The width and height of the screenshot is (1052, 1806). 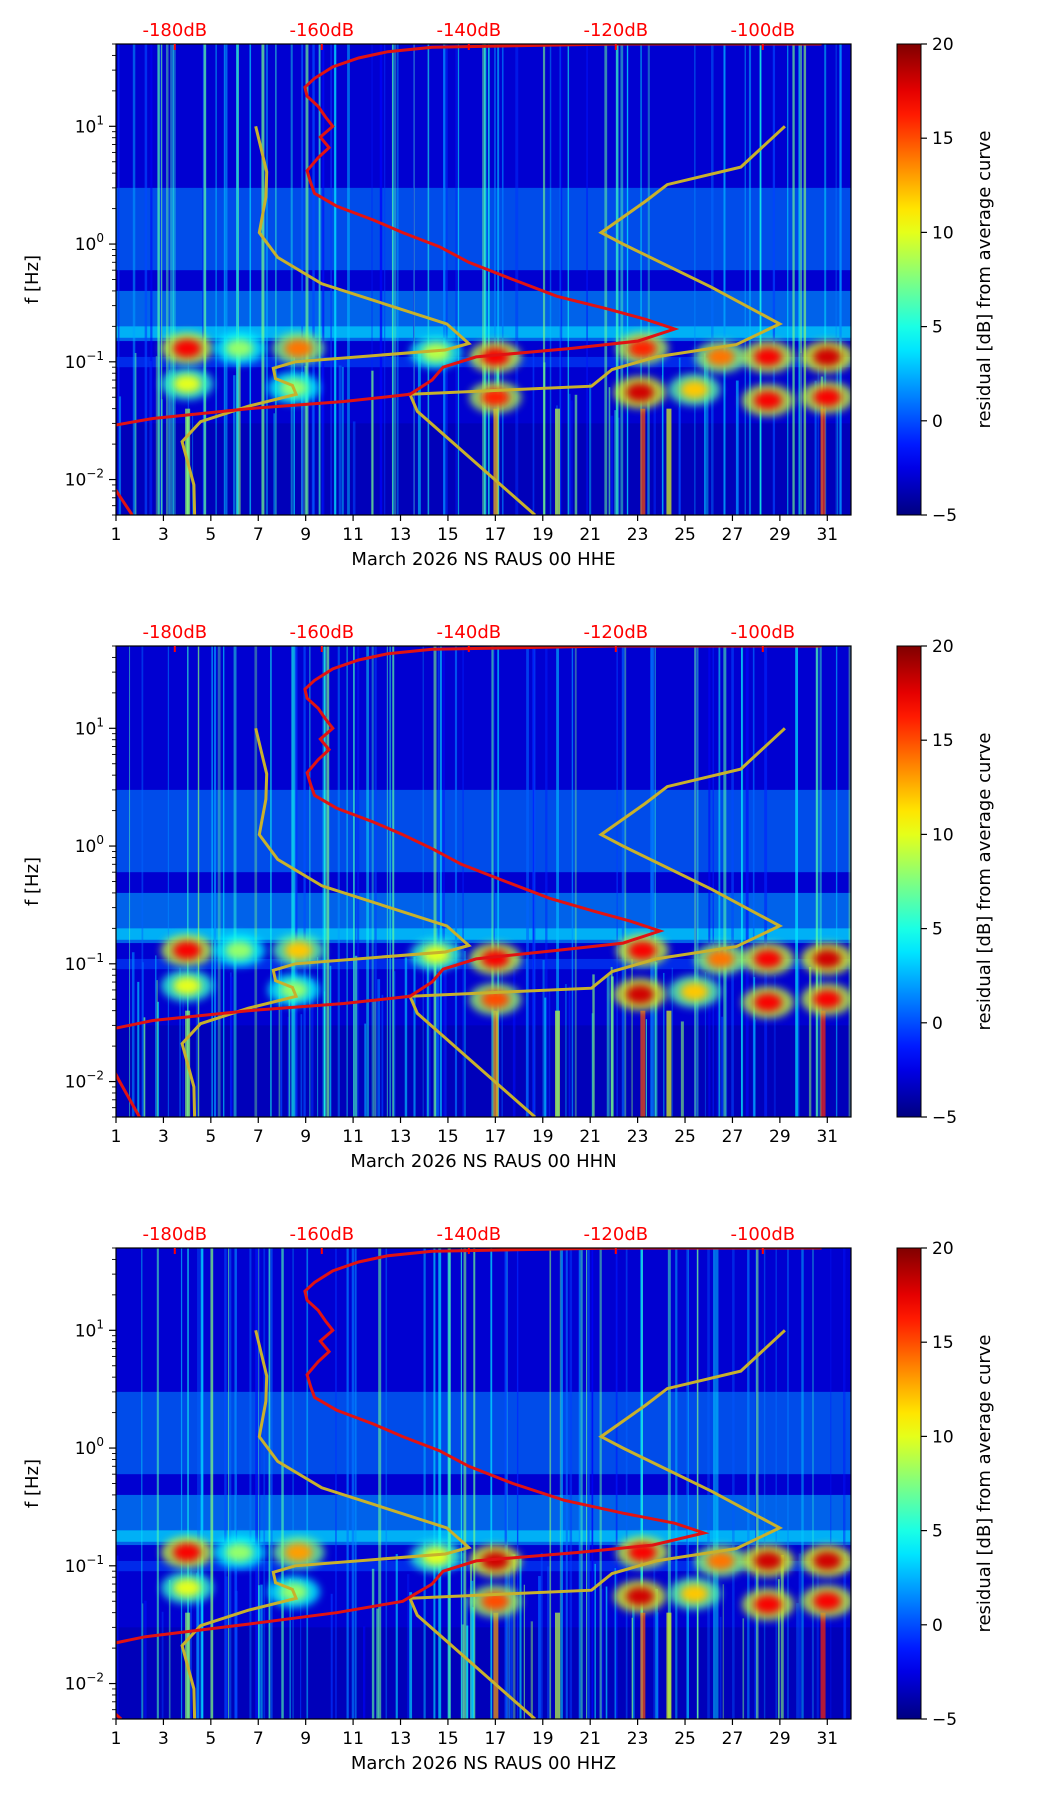 What do you see at coordinates (780, 1739) in the screenshot?
I see `x-tick-label: 29` at bounding box center [780, 1739].